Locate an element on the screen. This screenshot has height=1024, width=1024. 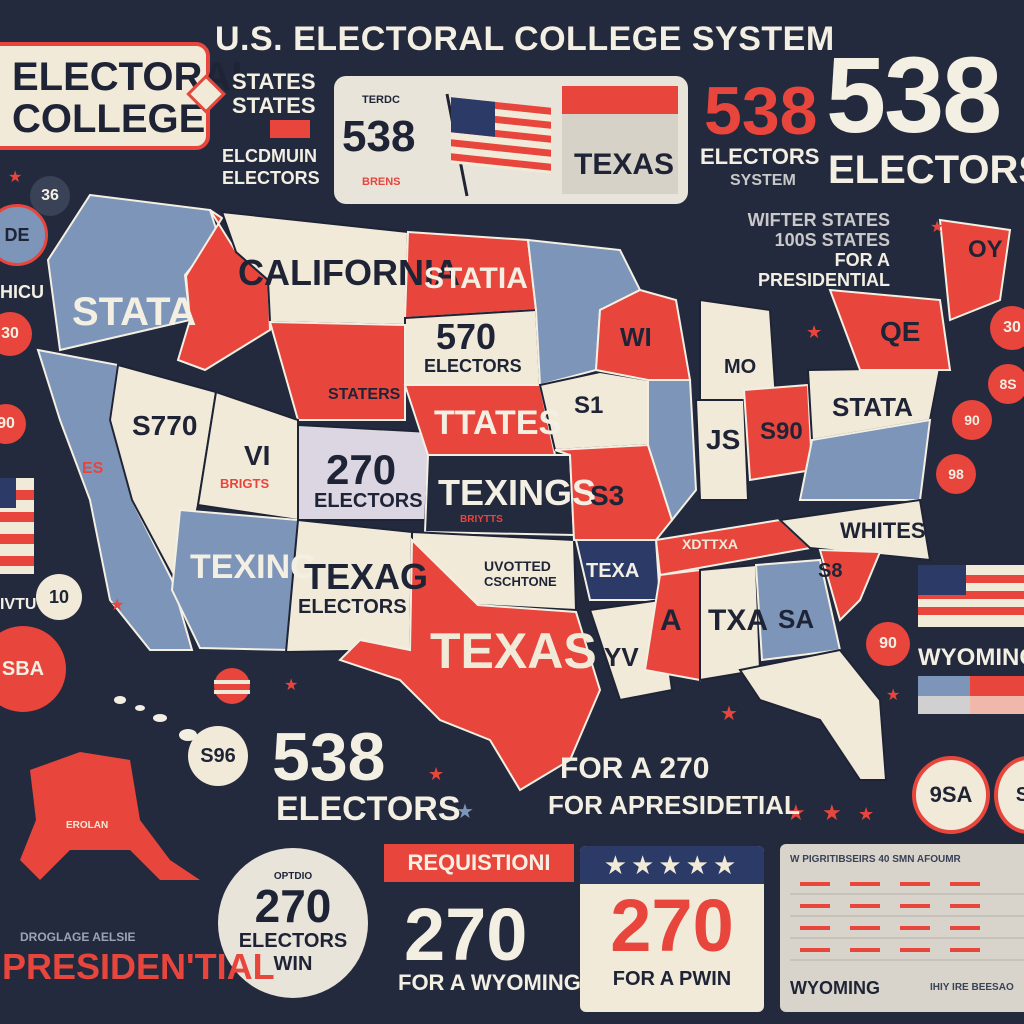
map-label-s90: S90 is located at coordinates (781, 431).